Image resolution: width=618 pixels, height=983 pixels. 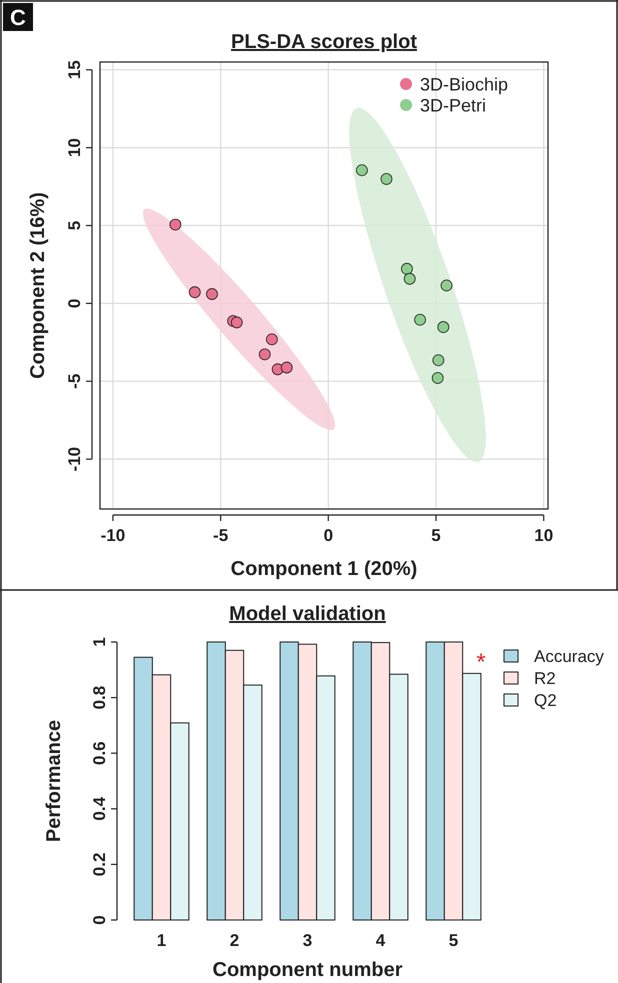 What do you see at coordinates (74, 225) in the screenshot?
I see `y-tick-label: 5` at bounding box center [74, 225].